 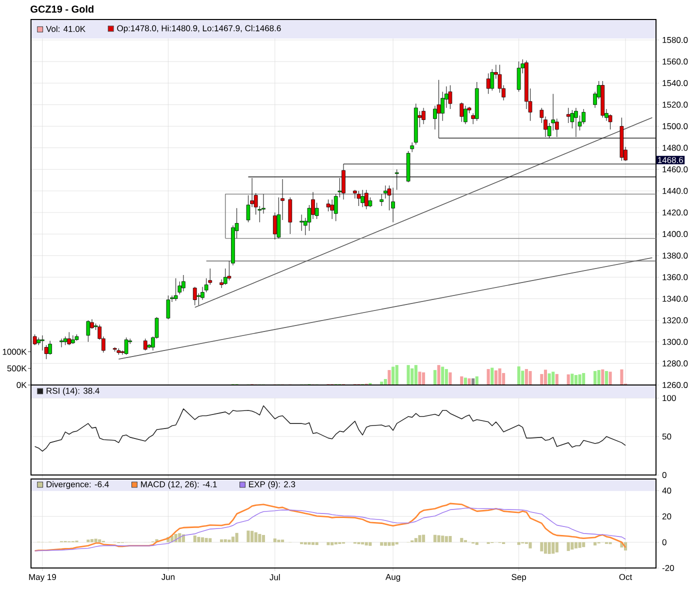 I want to click on y-tick-label: 1260.0, so click(x=675, y=385).